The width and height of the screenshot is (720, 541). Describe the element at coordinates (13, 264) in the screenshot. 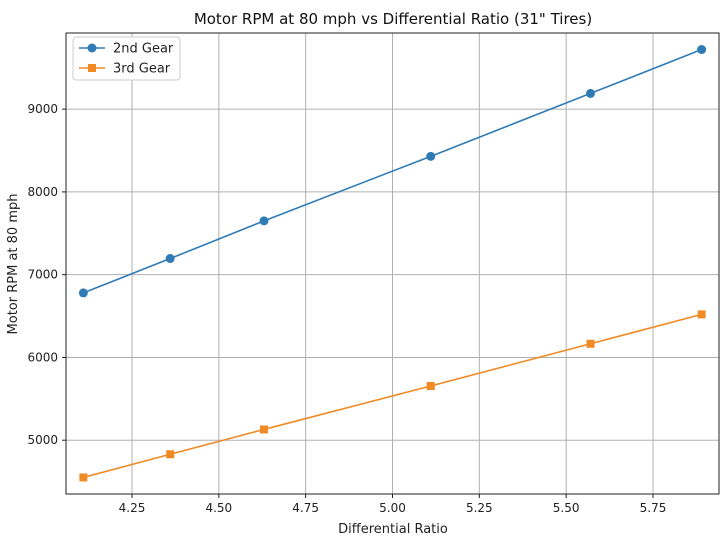

I see `y-axis-label: Motor RPM at 80 mph` at that location.